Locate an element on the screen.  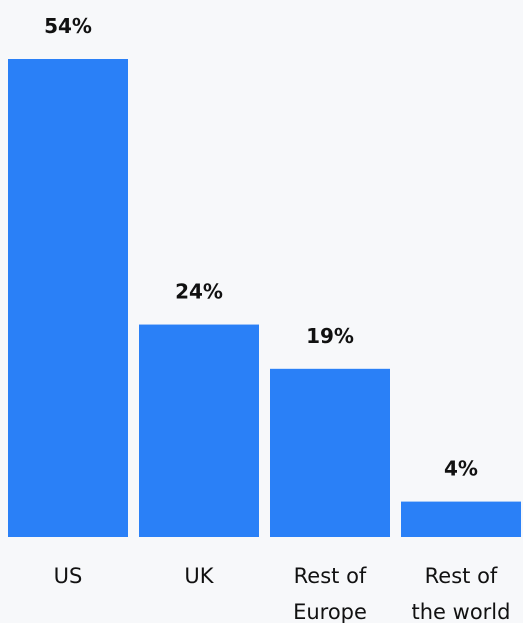
value-label-1: 24% is located at coordinates (199, 292).